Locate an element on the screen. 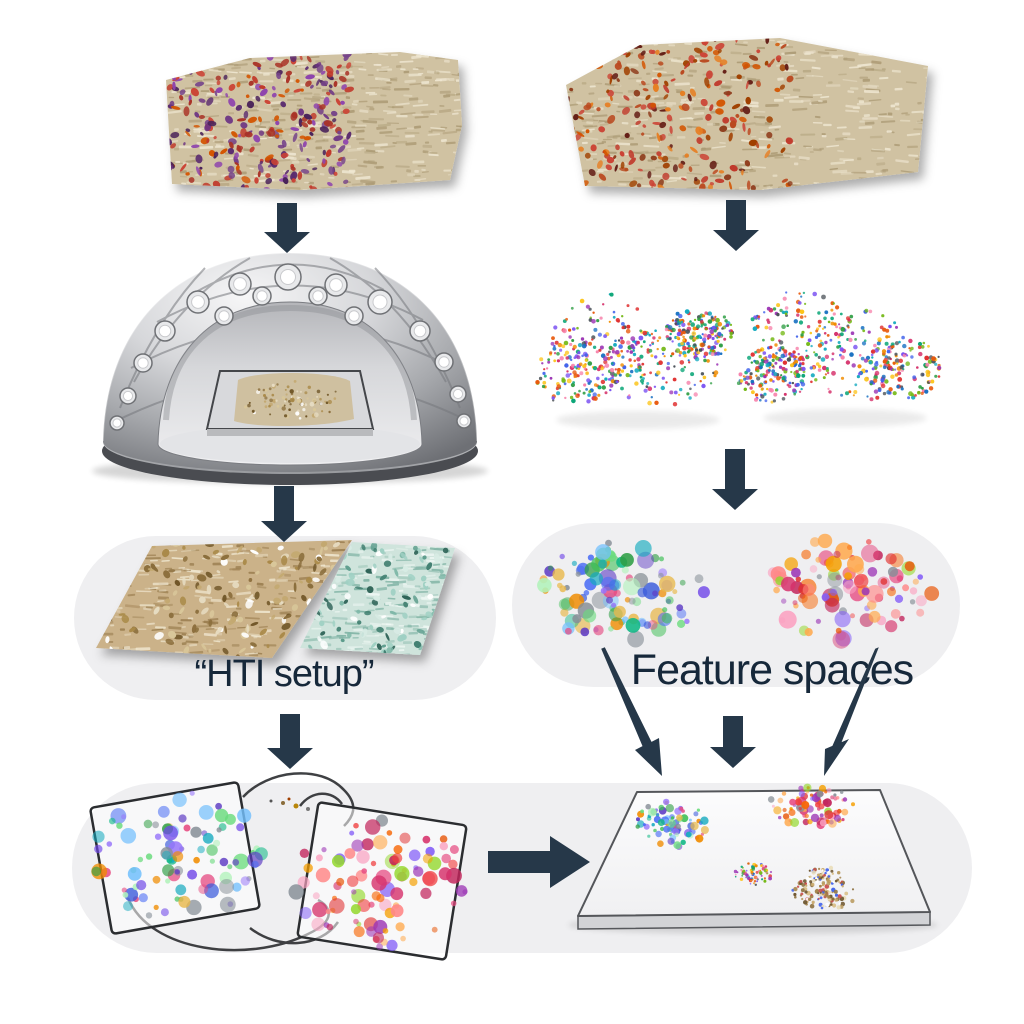 The height and width of the screenshot is (1024, 1024). feature-space-cool is located at coordinates (623, 593).